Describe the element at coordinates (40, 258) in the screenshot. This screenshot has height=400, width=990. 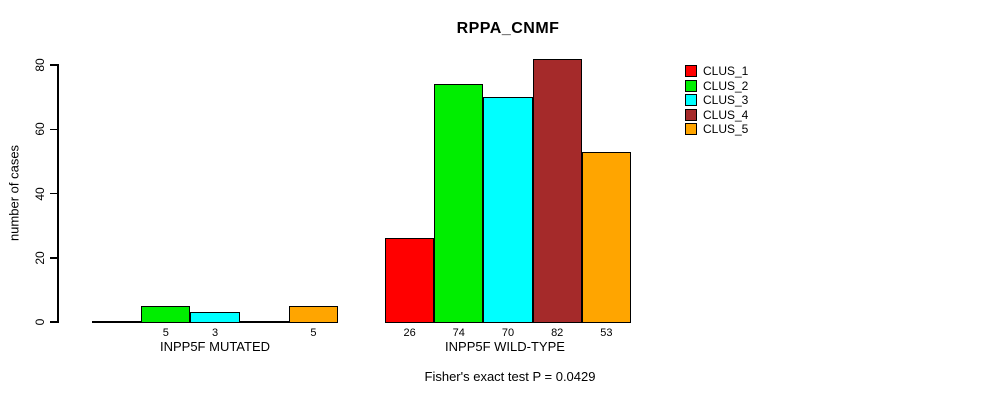
I see `y-axis-tick-label: 20` at that location.